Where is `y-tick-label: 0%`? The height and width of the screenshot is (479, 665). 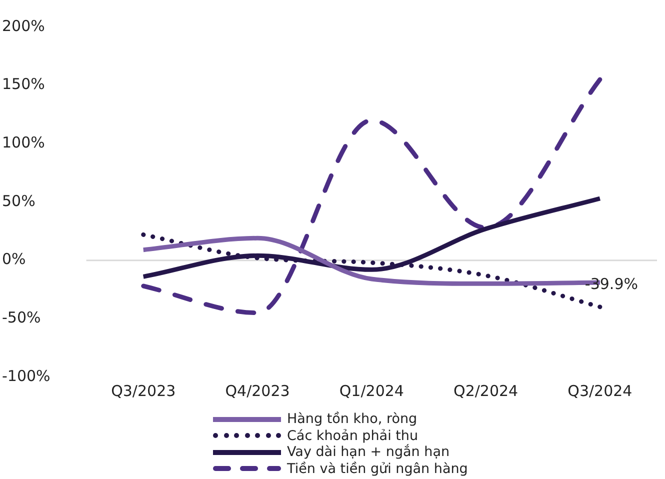 y-tick-label: 0% is located at coordinates (14, 259).